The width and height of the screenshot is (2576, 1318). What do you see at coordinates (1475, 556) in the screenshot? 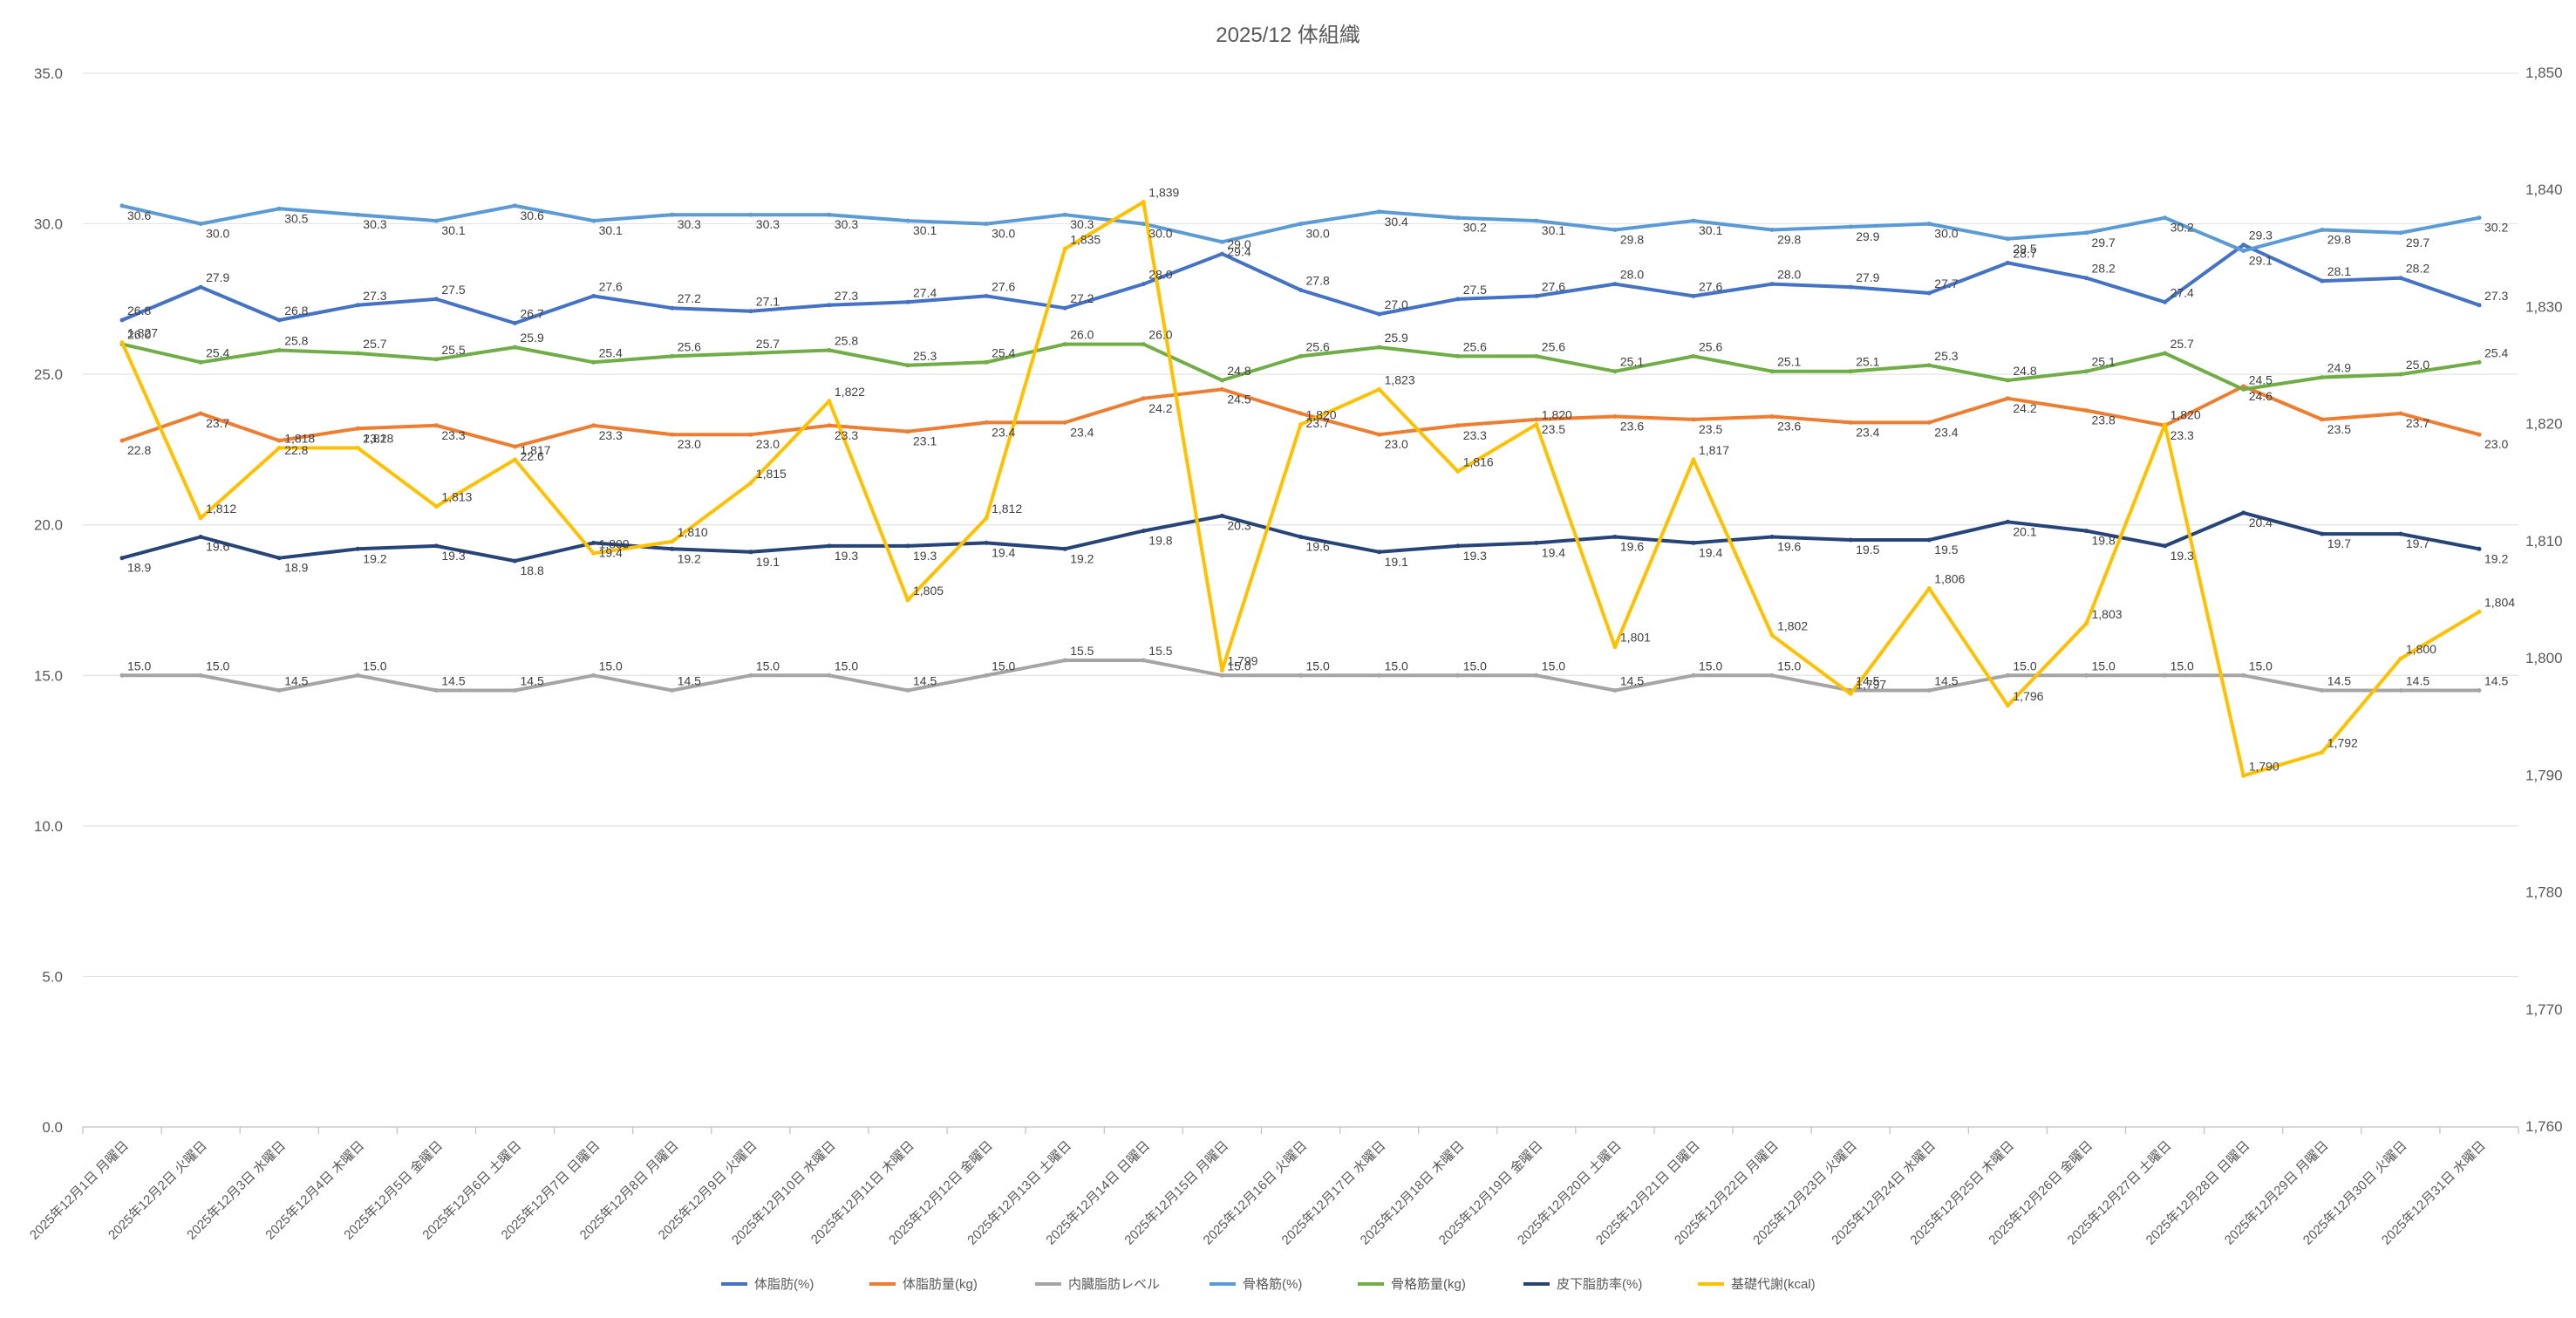
I see `data-label: 19.3` at bounding box center [1475, 556].